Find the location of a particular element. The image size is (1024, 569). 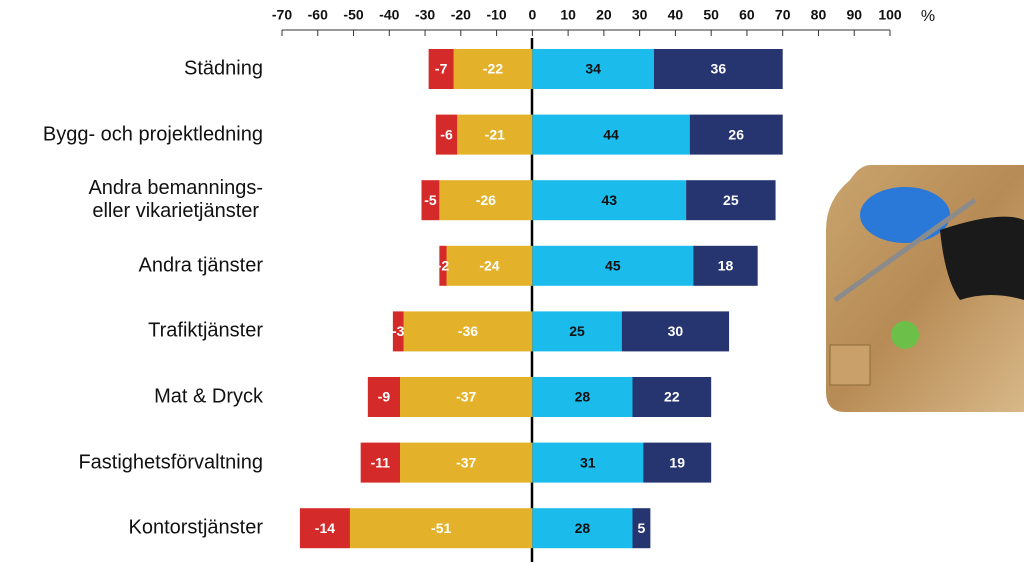

data-label: -9 is located at coordinates (384, 397).